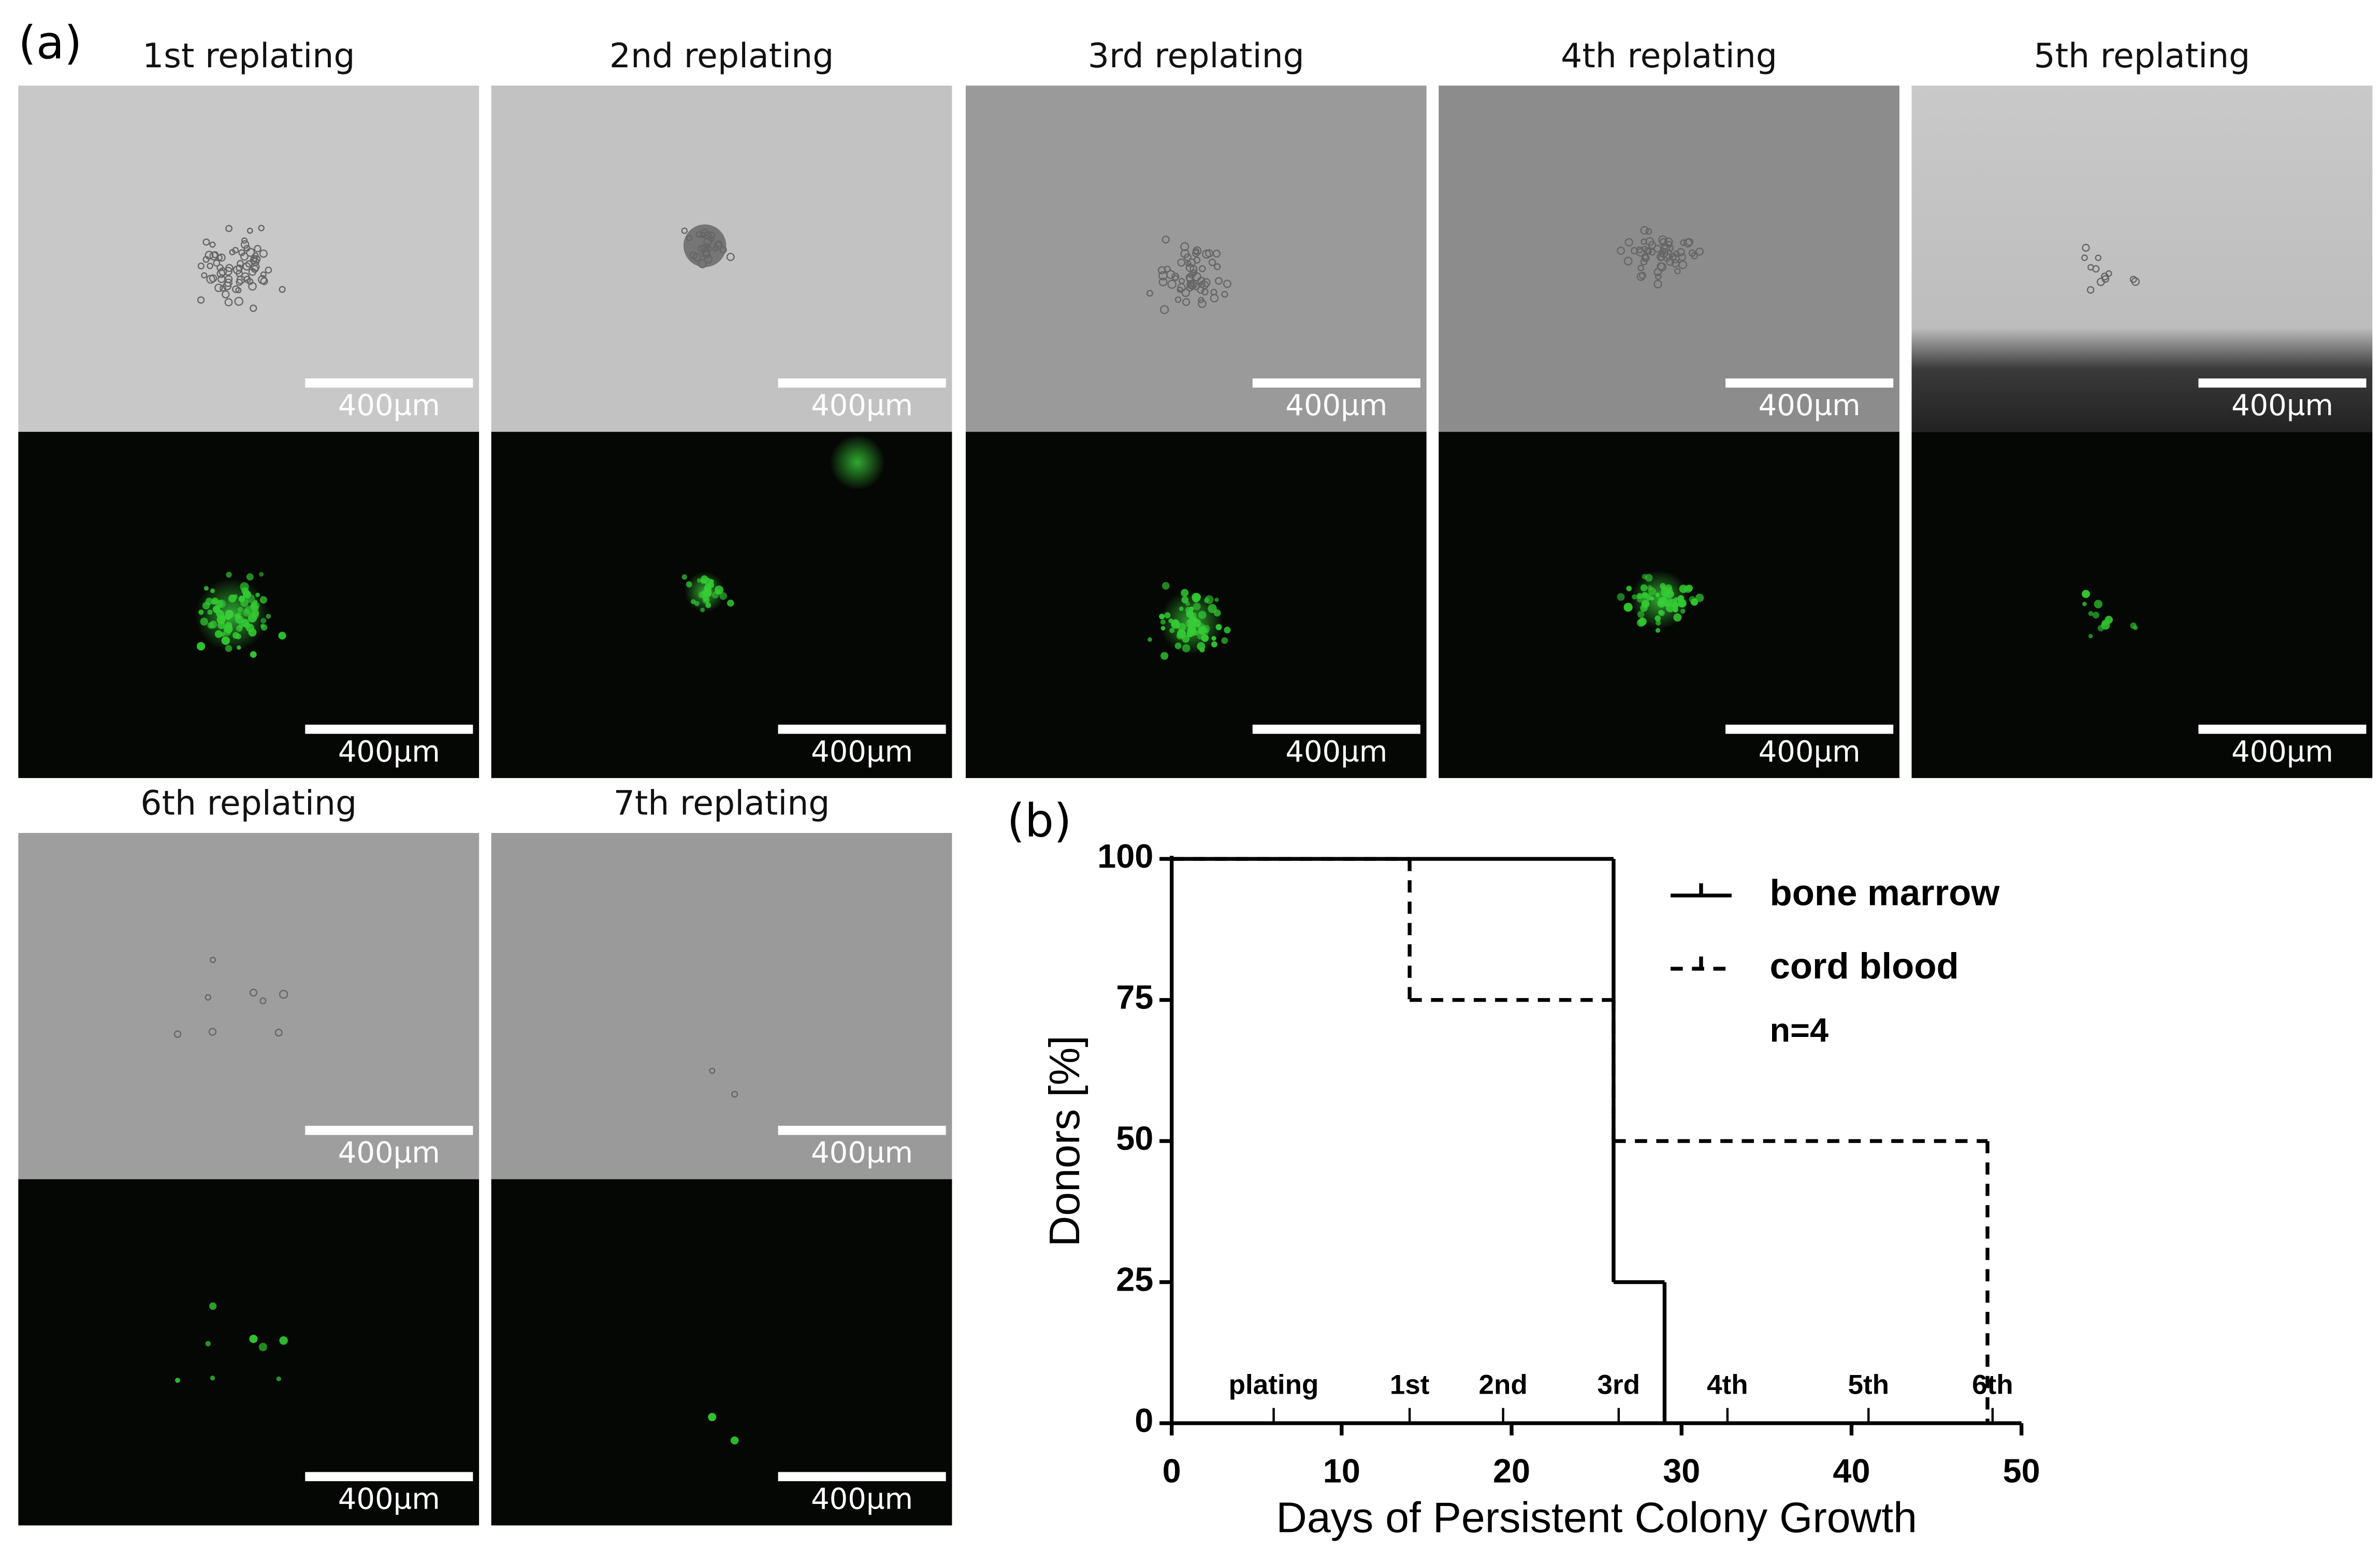 The height and width of the screenshot is (1550, 2380). Describe the element at coordinates (1727, 1384) in the screenshot. I see `replating-label: 4th` at that location.